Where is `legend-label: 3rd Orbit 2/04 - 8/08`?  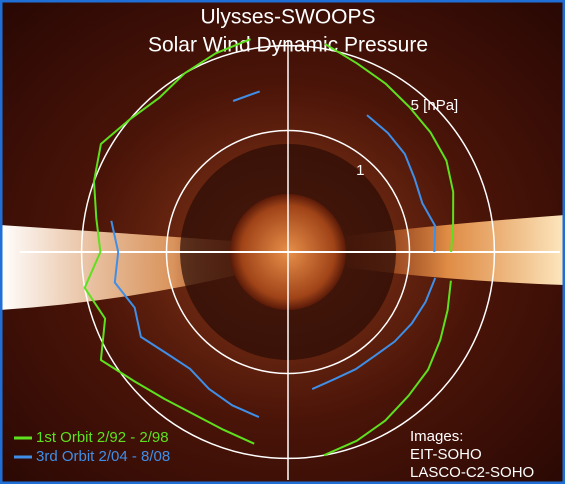 legend-label: 3rd Orbit 2/04 - 8/08 is located at coordinates (103, 456).